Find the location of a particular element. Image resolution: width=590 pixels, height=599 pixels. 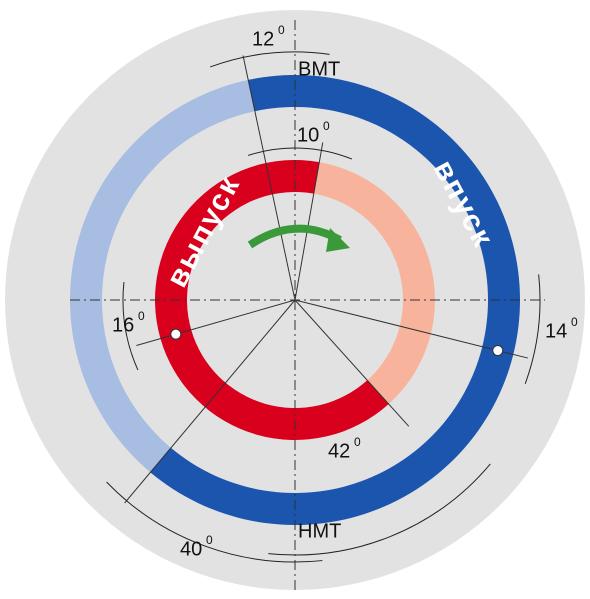

rotation-arrow-head is located at coordinates (338, 240).